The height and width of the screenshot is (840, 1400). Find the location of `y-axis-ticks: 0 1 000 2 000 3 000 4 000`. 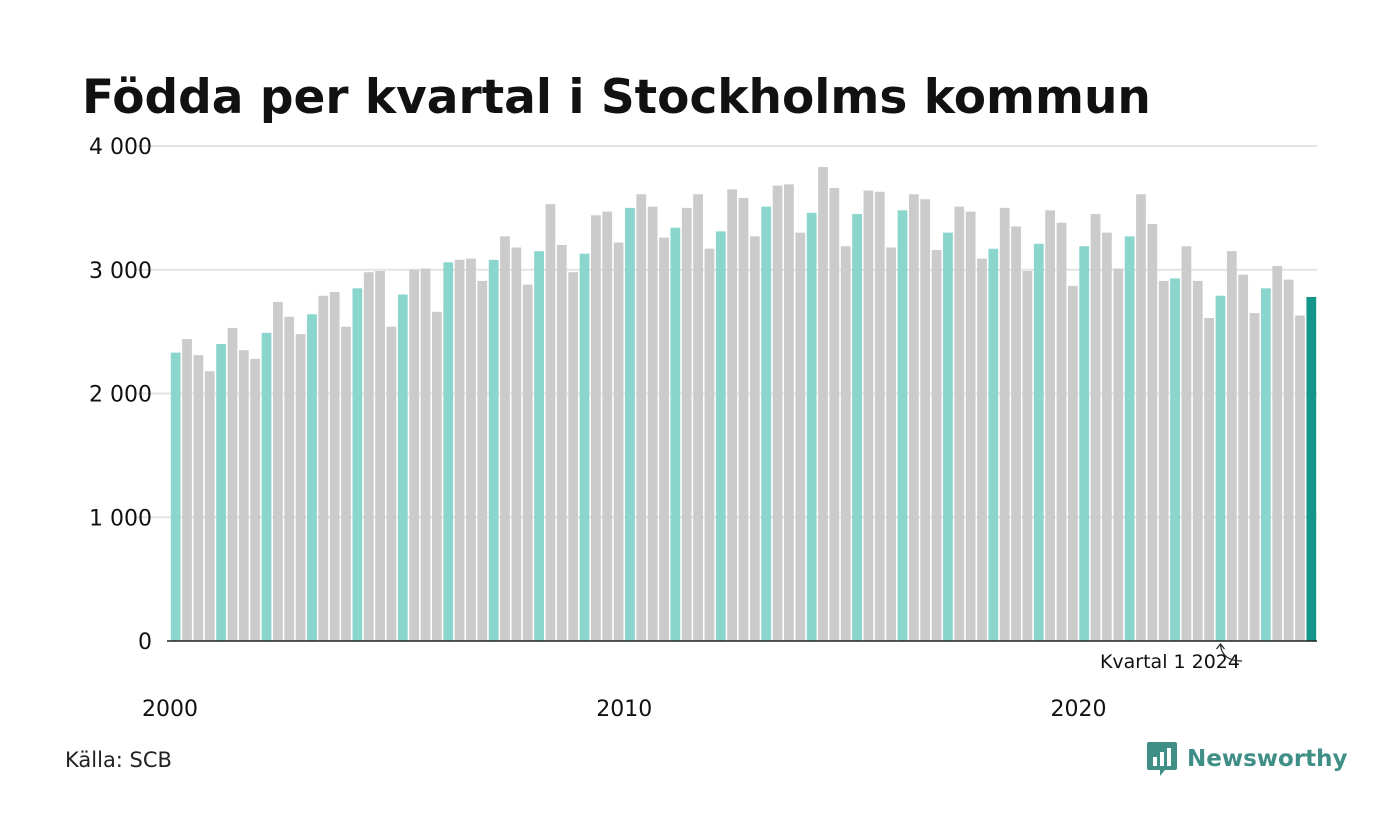

y-axis-ticks: 0 1 000 2 000 3 000 4 000 is located at coordinates (120, 395).